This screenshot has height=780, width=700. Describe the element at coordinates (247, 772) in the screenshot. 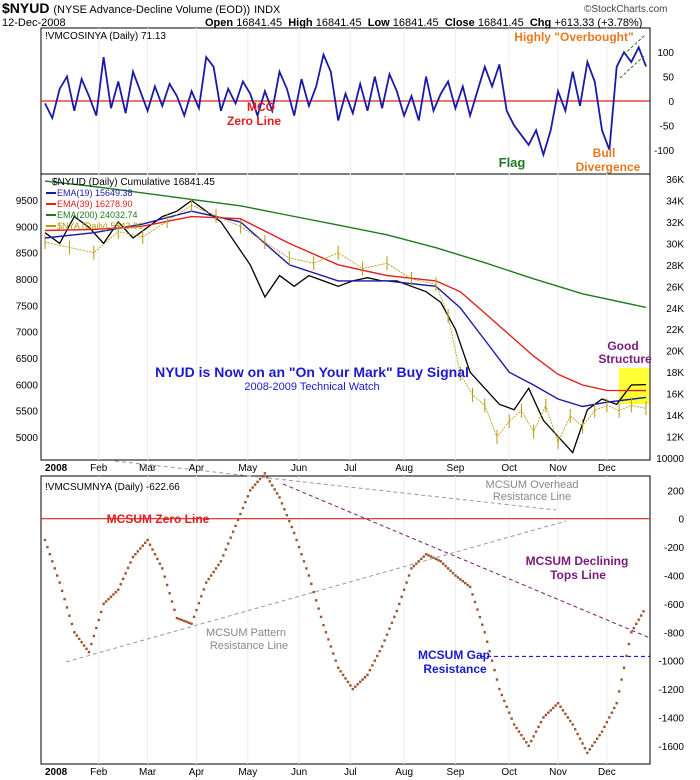

I see `month-label-bottom: May` at that location.